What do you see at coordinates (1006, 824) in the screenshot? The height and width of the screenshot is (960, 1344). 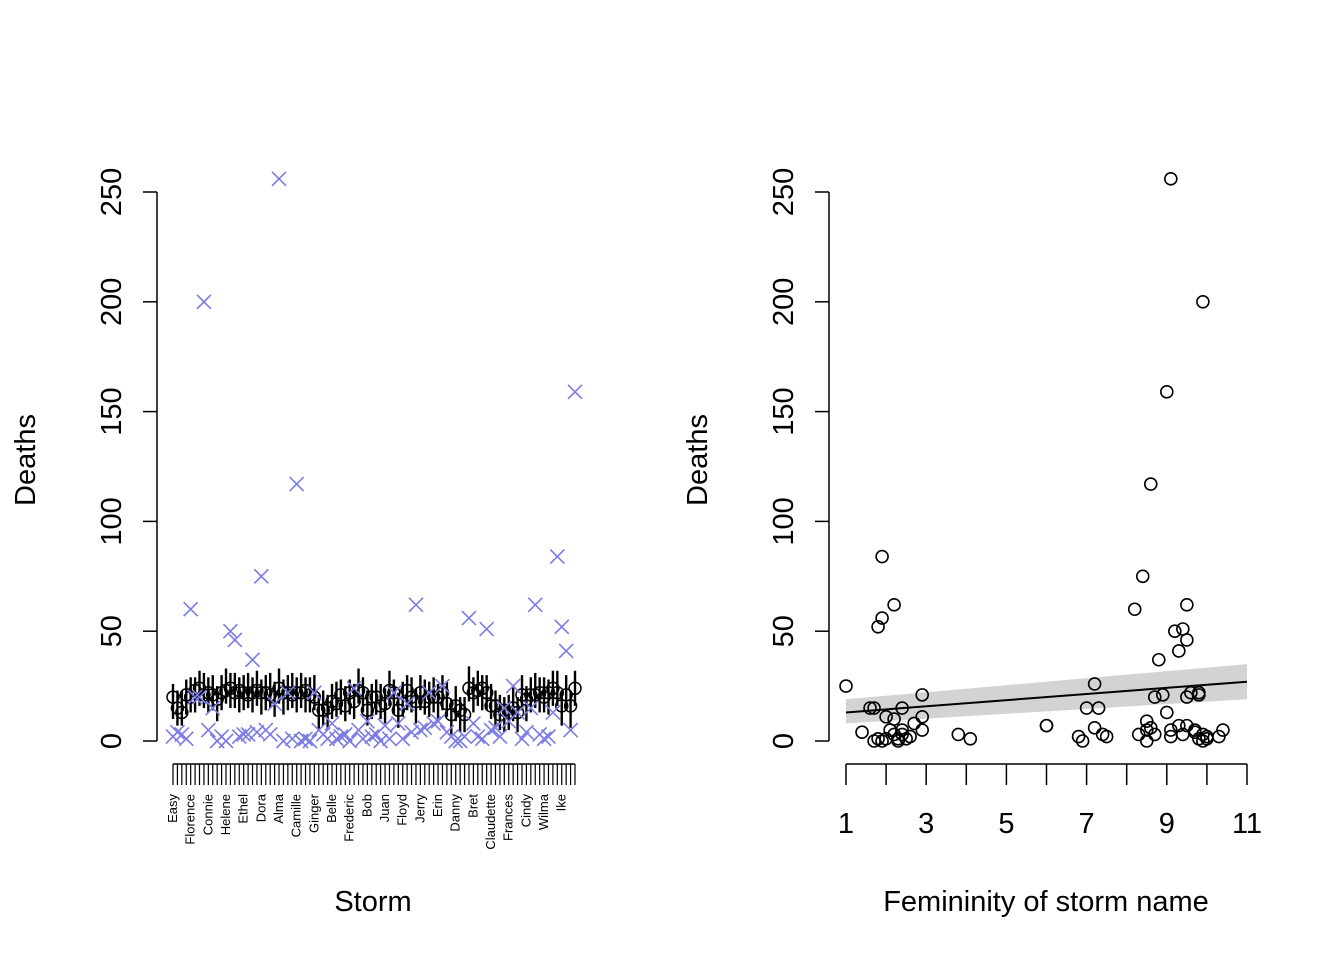 I see `right-x-tick-label: 5` at bounding box center [1006, 824].